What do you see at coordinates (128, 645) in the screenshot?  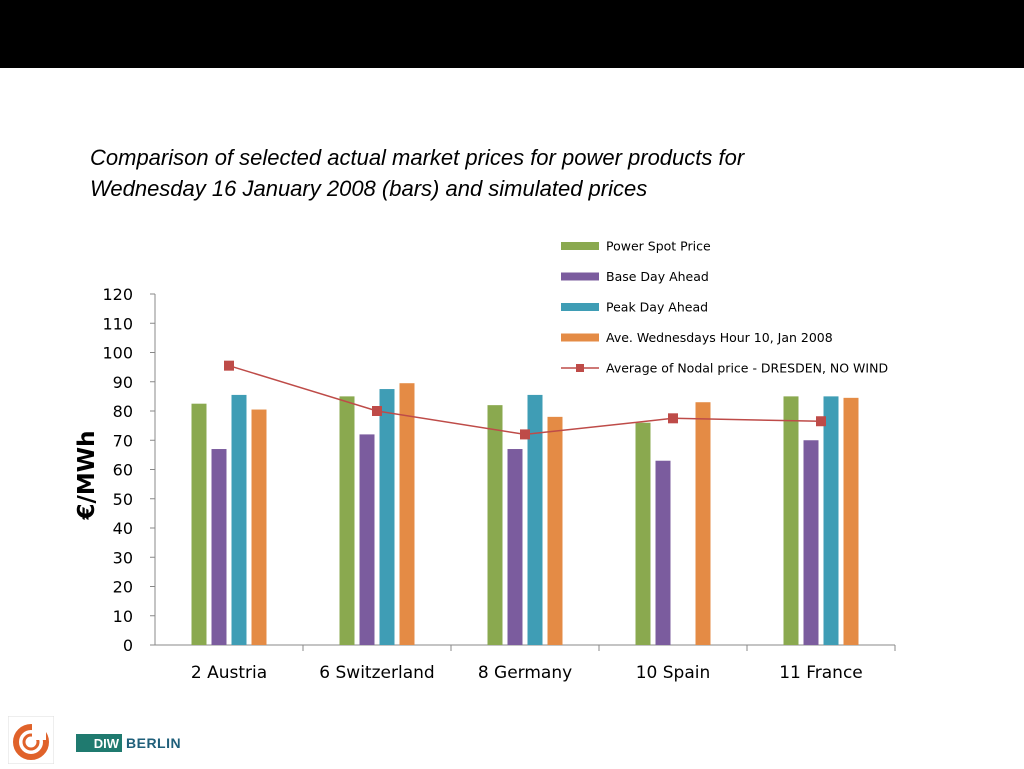 I see `y-tick-label: 0` at bounding box center [128, 645].